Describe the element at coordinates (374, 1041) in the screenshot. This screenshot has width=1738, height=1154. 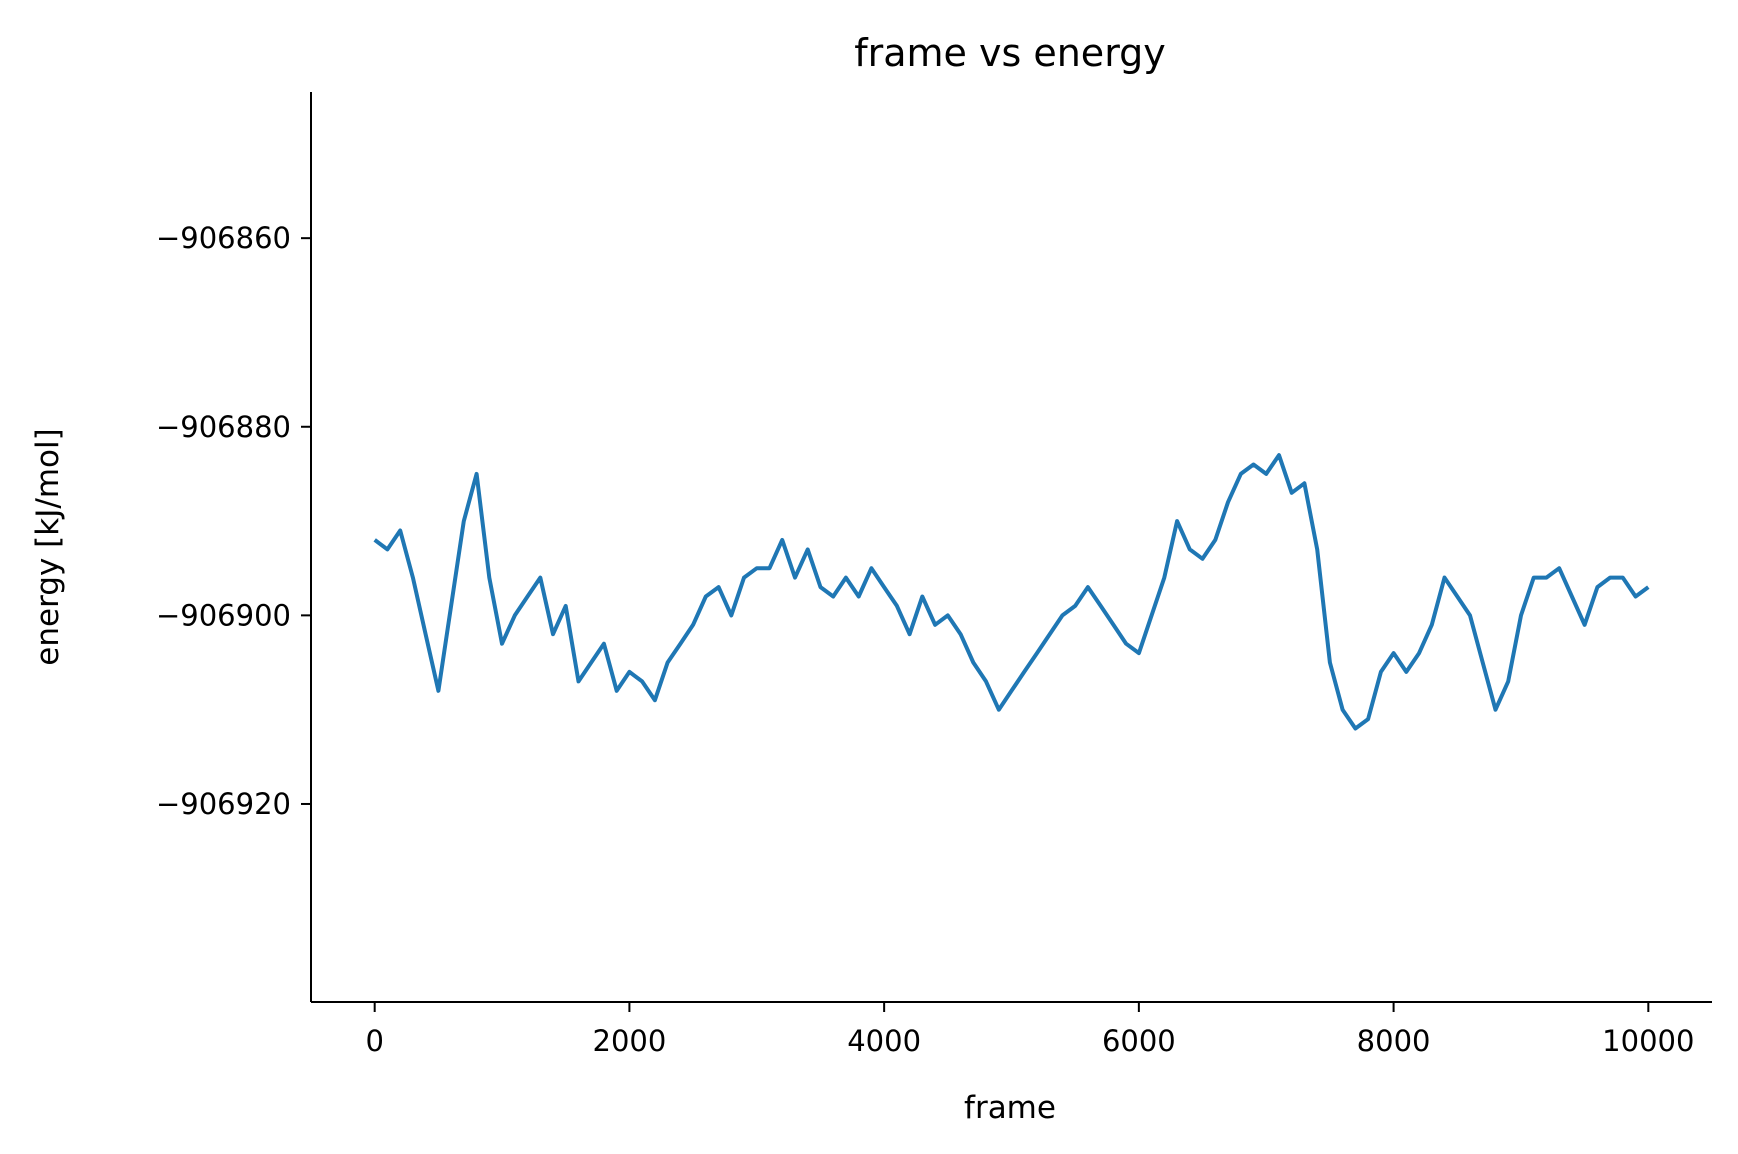
I see `x-tick-label: 0` at that location.